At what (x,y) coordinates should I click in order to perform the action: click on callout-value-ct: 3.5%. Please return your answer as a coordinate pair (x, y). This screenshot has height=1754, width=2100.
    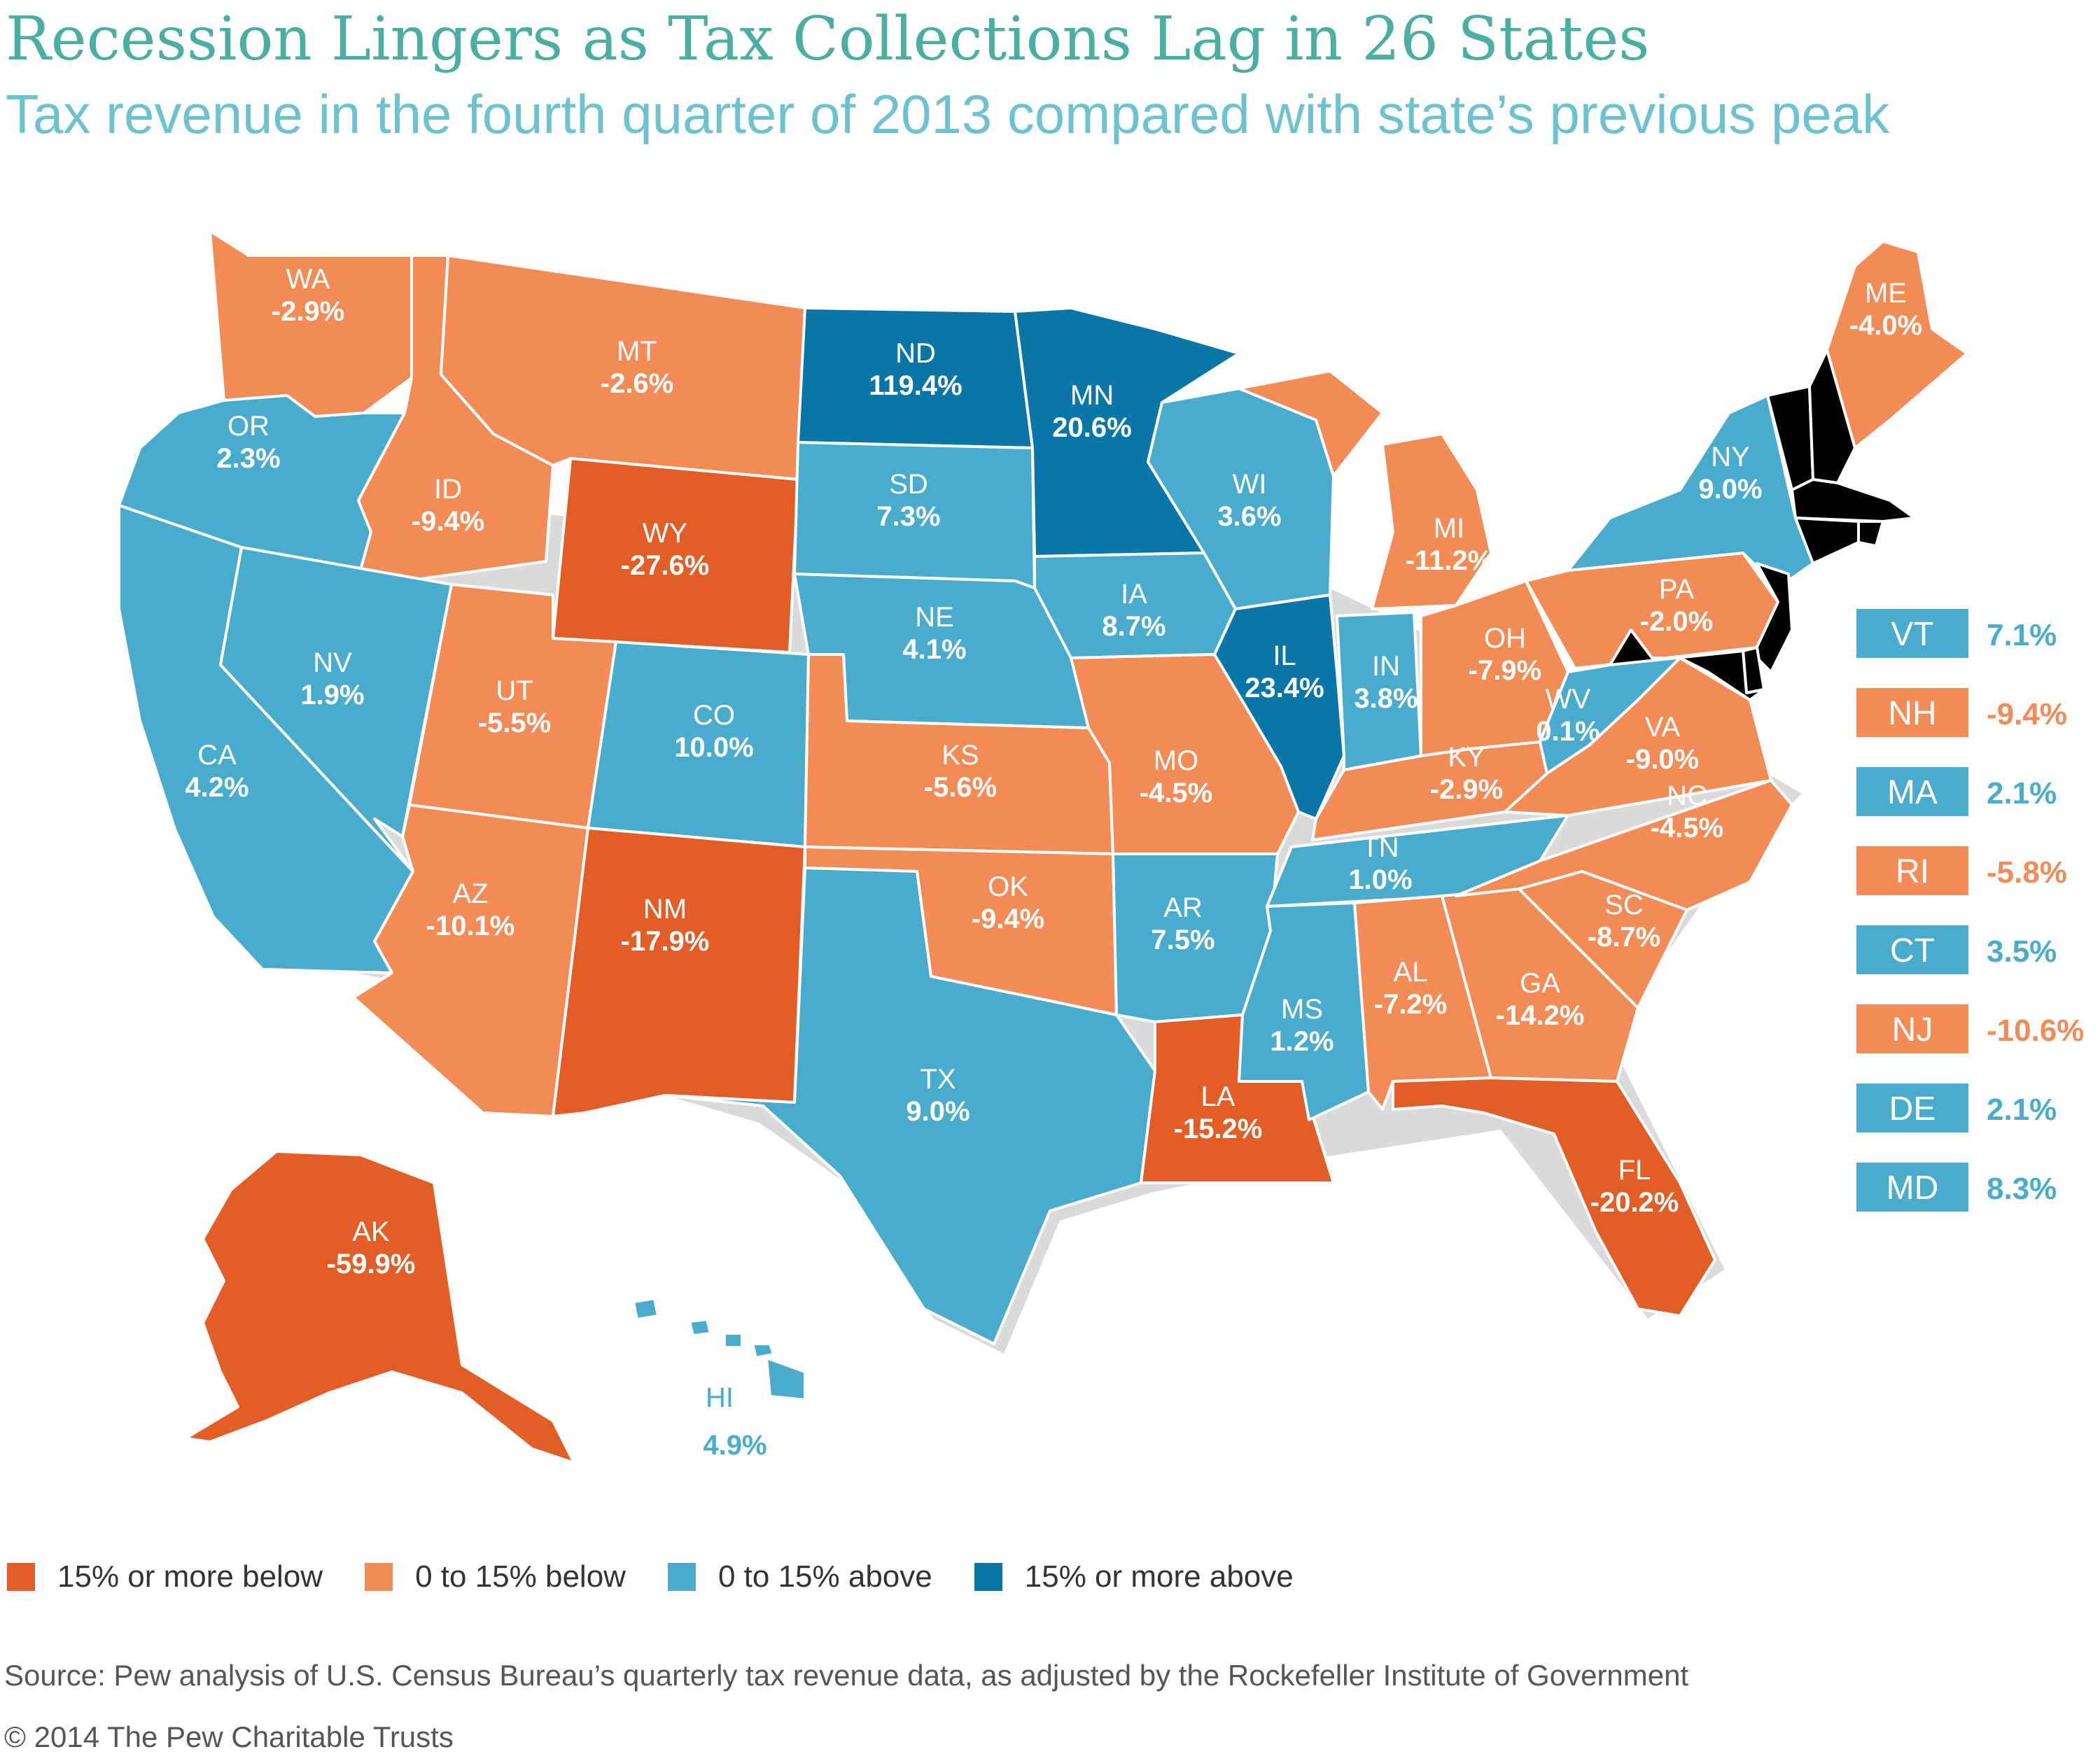
    Looking at the image, I should click on (2022, 951).